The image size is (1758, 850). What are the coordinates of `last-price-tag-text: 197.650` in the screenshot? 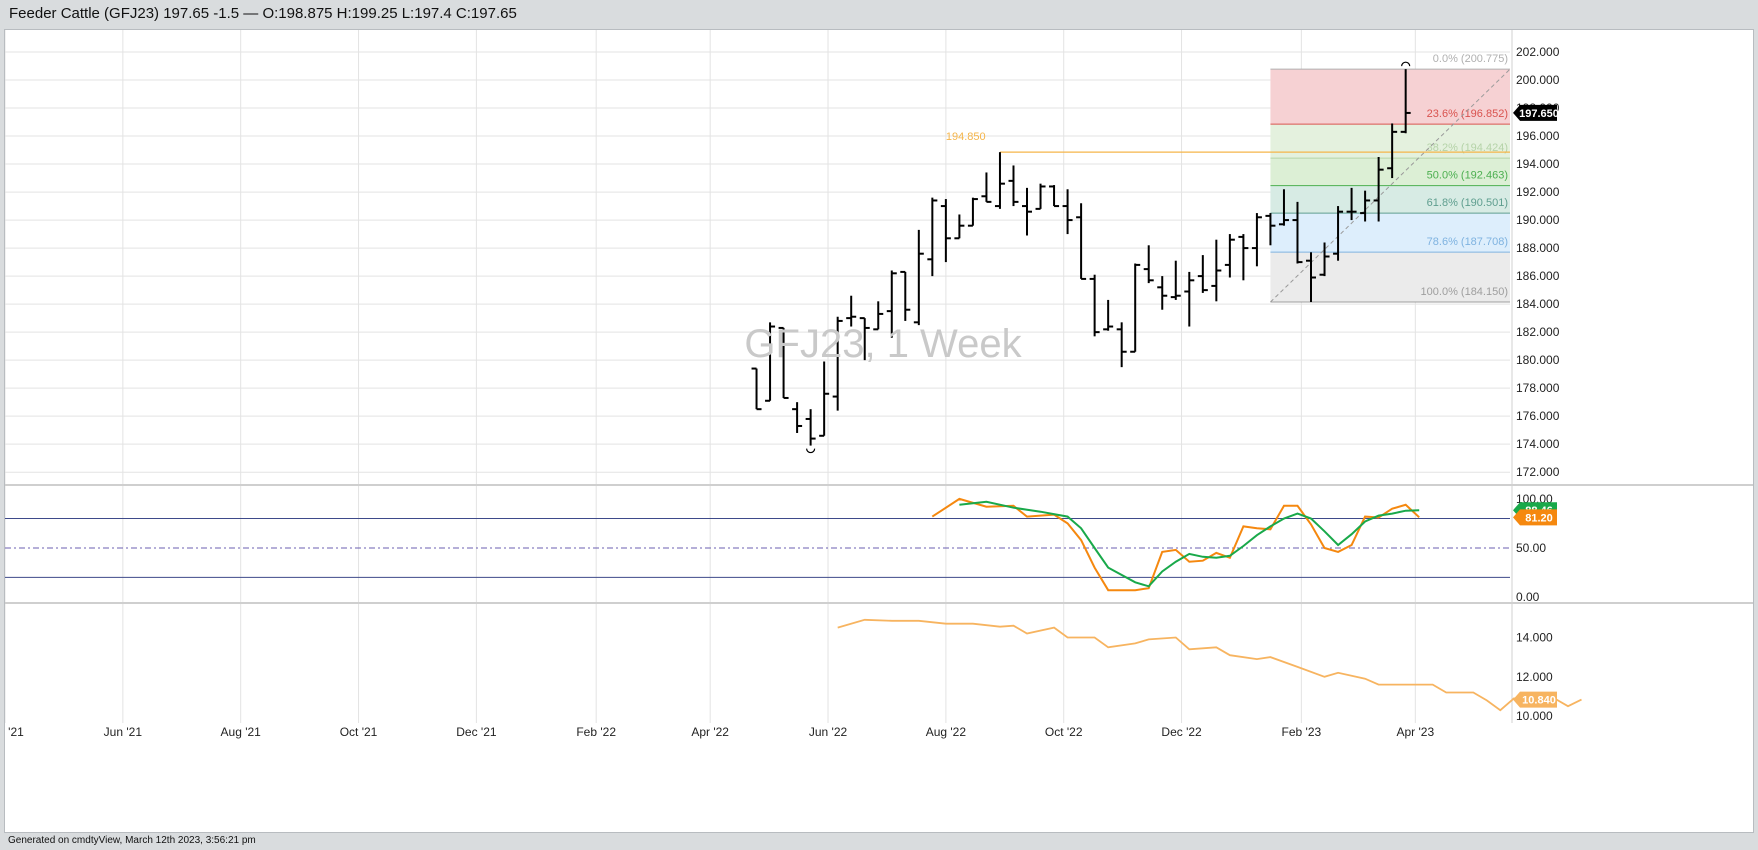 It's located at (1539, 114).